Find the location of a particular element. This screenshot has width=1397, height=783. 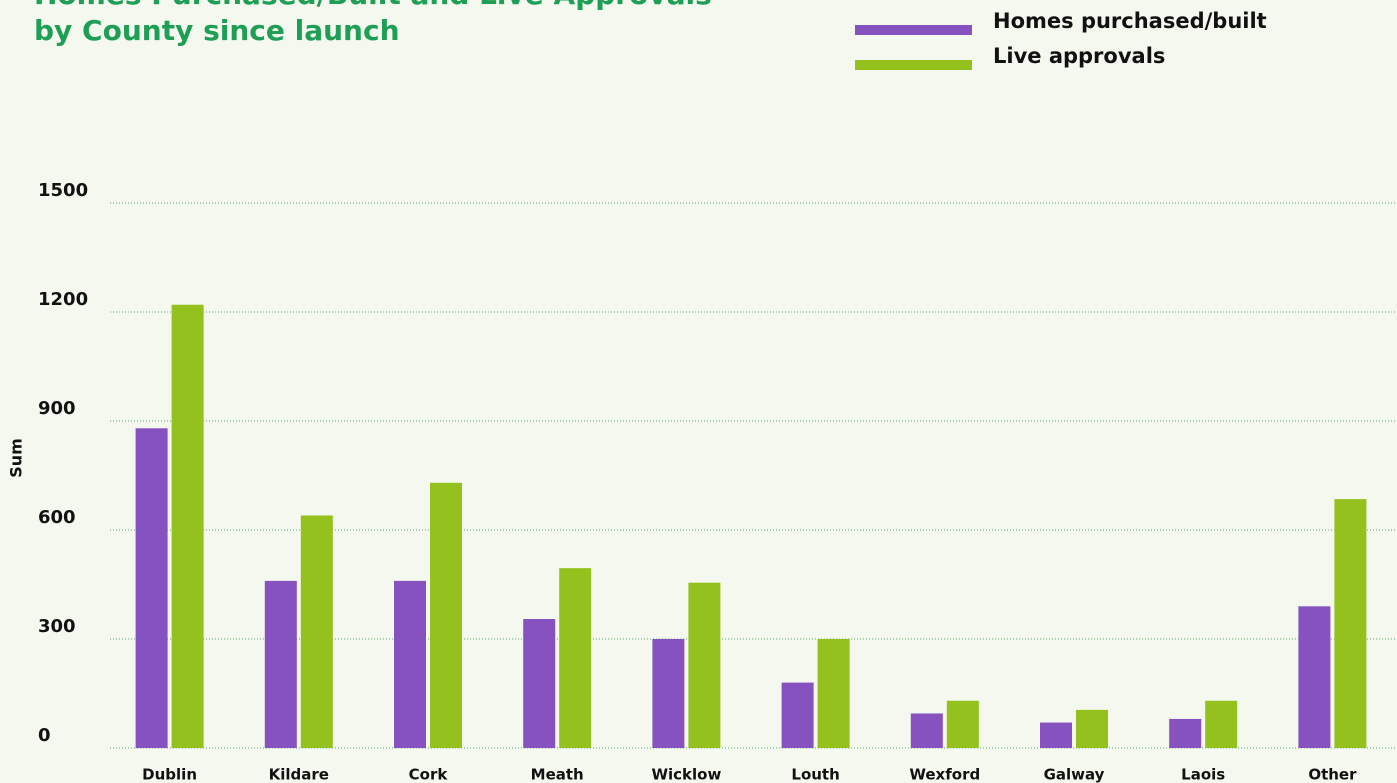

y-tick-label: 600 is located at coordinates (57, 517).